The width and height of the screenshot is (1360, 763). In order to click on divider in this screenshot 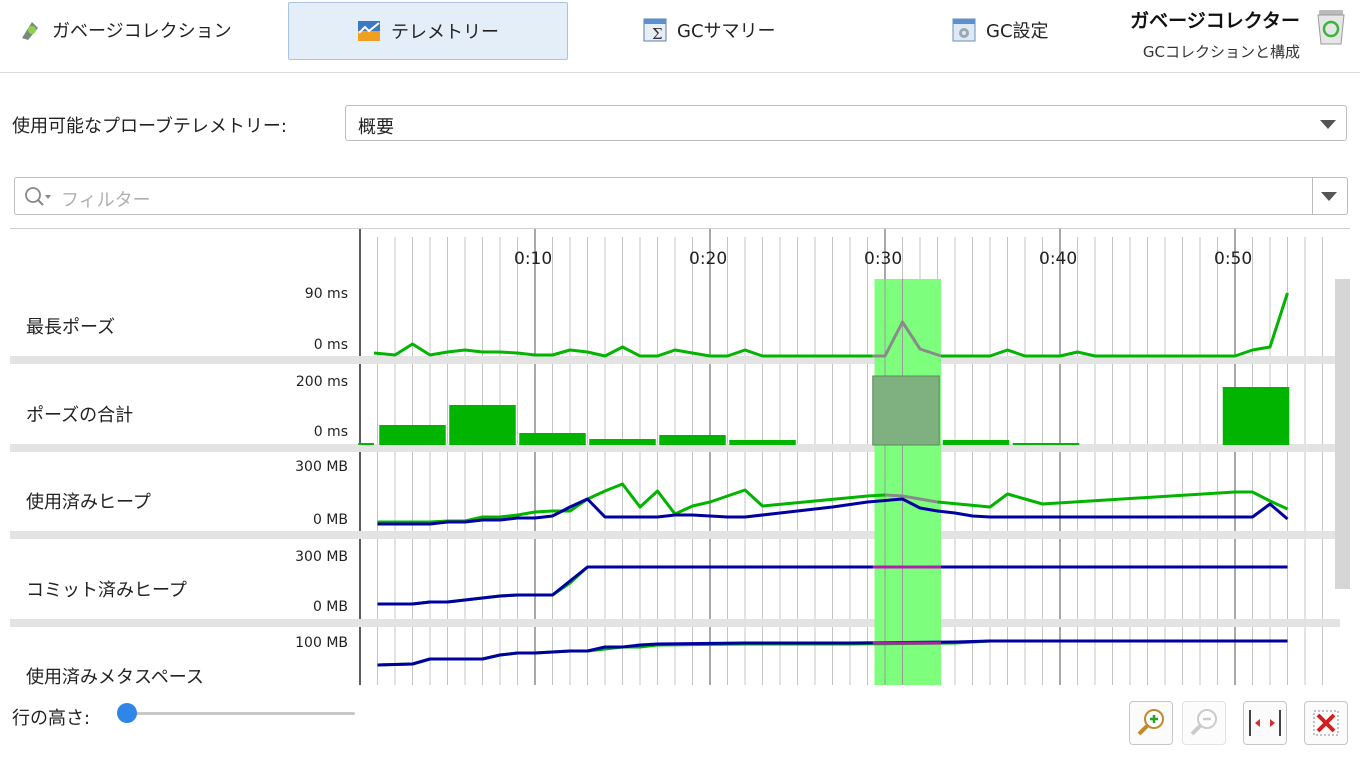, I will do `click(1312, 196)`.